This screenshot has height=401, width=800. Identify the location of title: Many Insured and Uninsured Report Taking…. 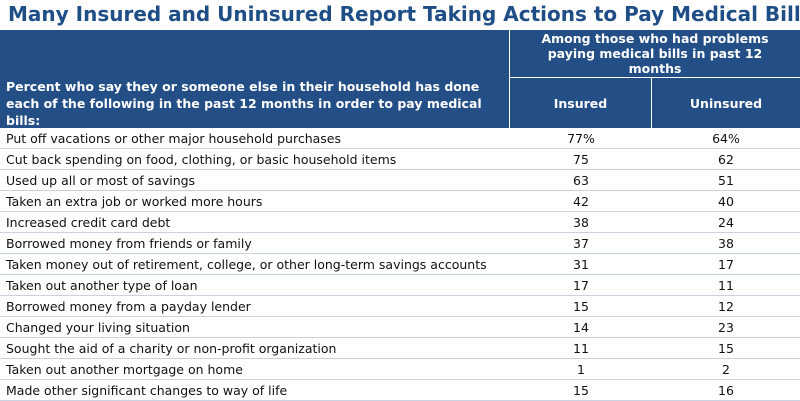
(404, 14).